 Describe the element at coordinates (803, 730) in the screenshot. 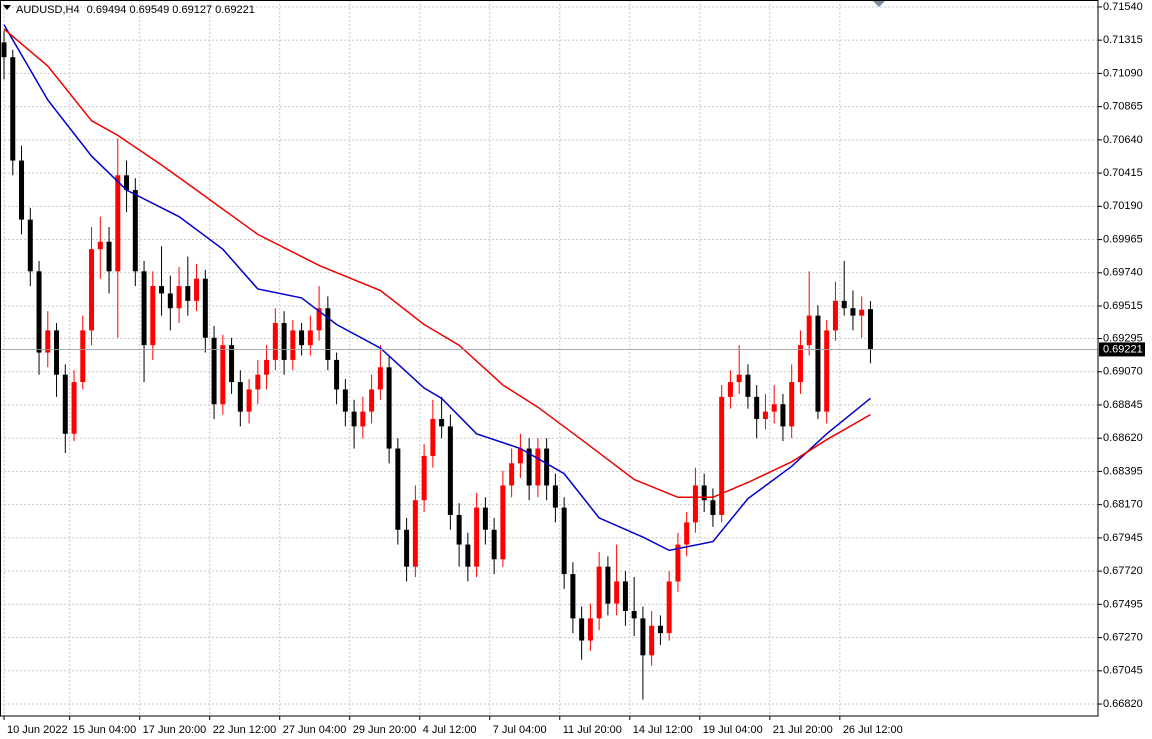

I see `x-tick-label: 21 Jul 20:00` at that location.